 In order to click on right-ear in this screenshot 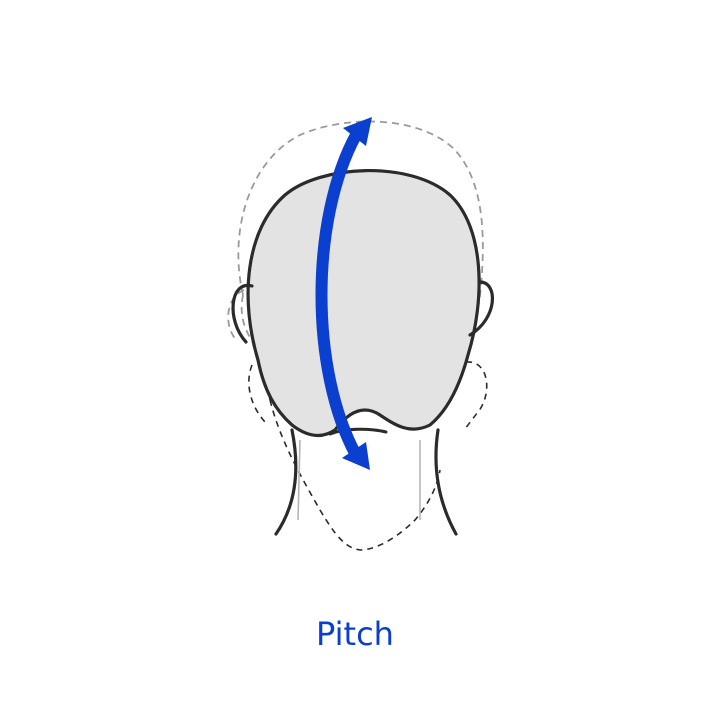, I will do `click(481, 308)`.